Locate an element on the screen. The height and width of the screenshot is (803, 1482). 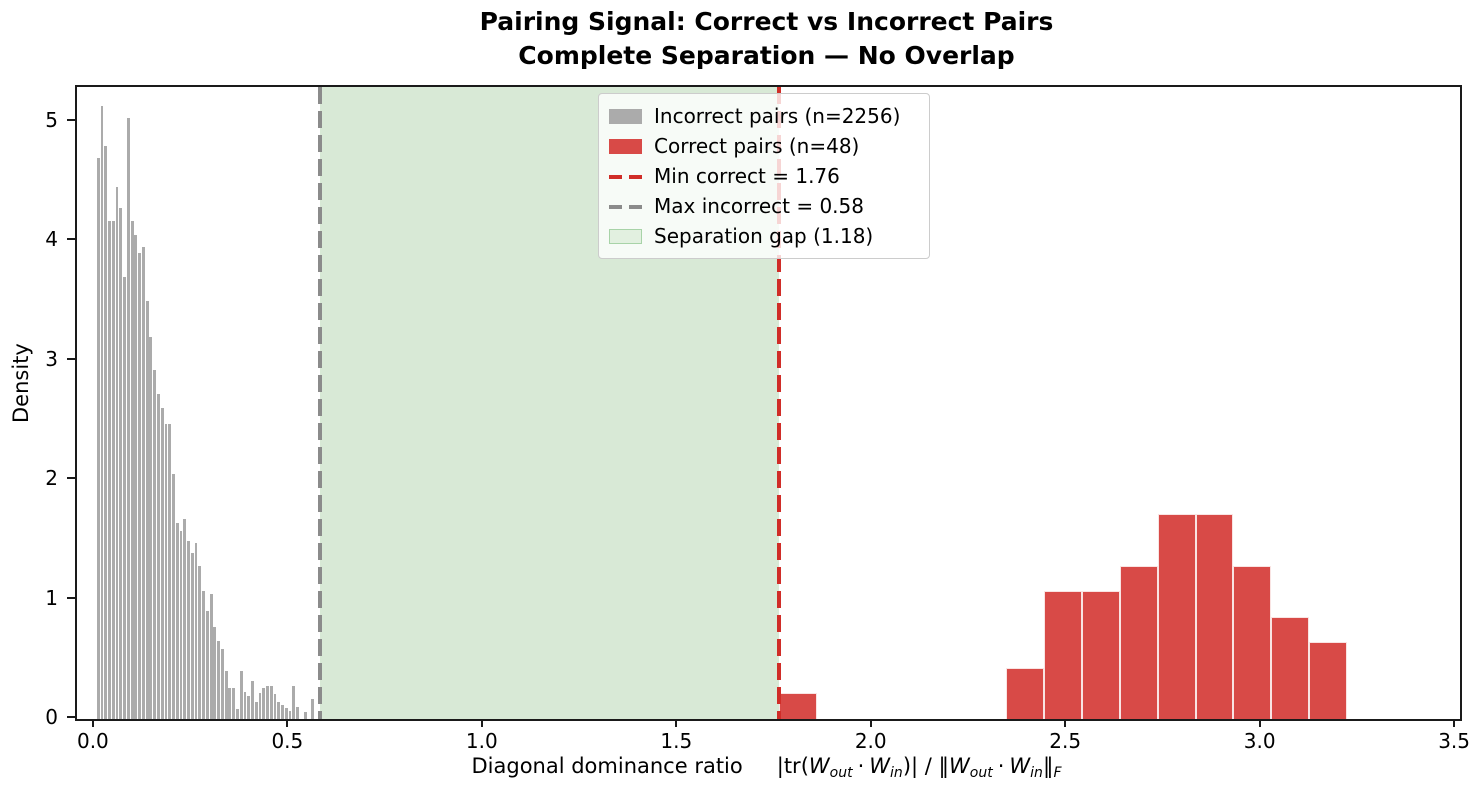
math-cdot: · is located at coordinates (861, 766).